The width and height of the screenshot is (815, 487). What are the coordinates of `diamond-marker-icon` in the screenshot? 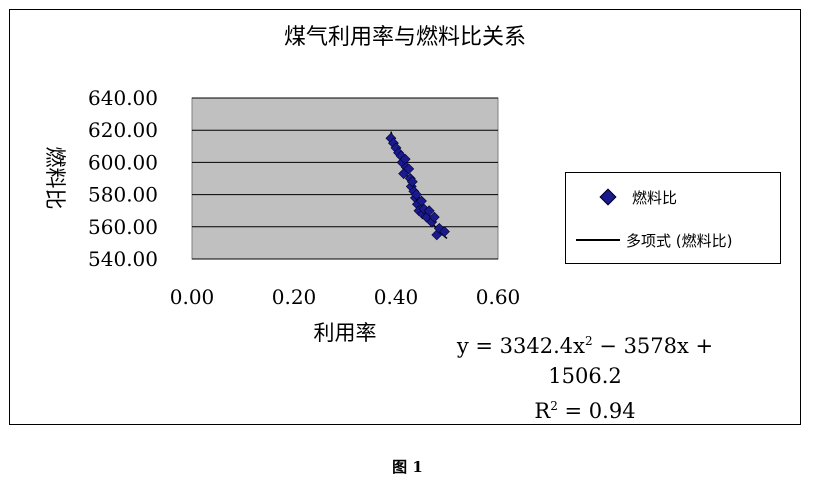 It's located at (608, 197).